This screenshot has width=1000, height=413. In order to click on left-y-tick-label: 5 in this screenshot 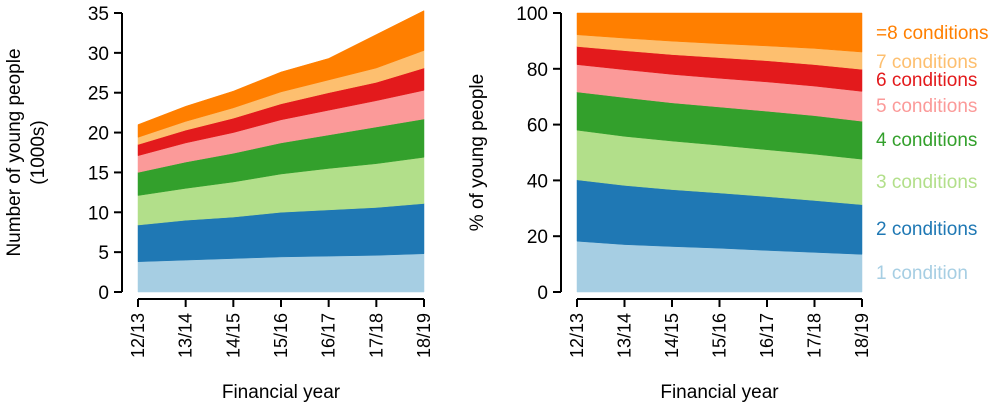, I will do `click(103, 253)`.